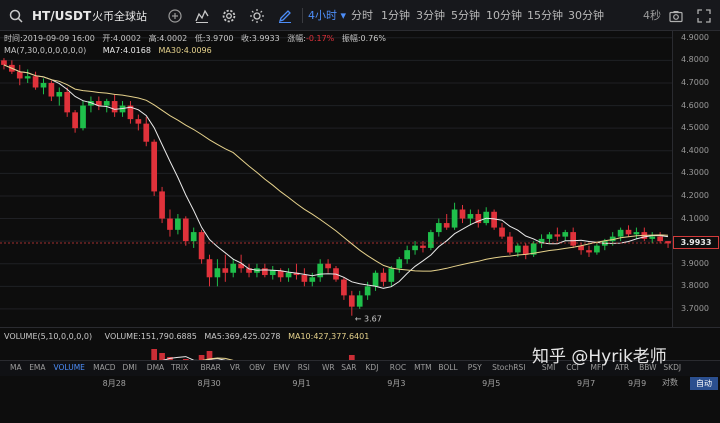 The height and width of the screenshot is (423, 720). What do you see at coordinates (327, 15) in the screenshot?
I see `interval-4h: 4小时 ▾` at bounding box center [327, 15].